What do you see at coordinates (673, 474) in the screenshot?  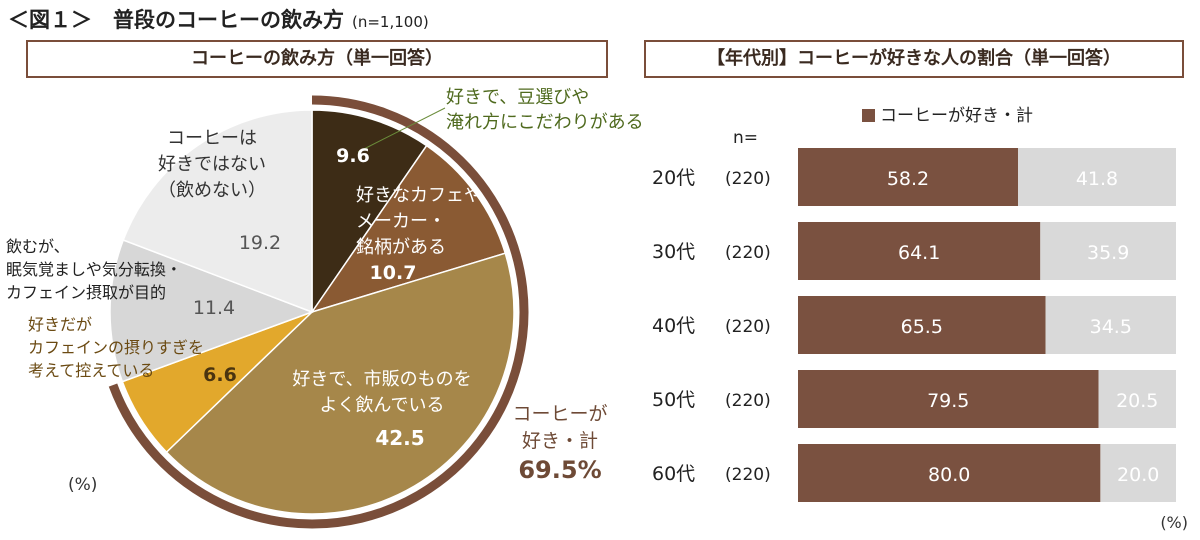 I see `category-label: 60代` at bounding box center [673, 474].